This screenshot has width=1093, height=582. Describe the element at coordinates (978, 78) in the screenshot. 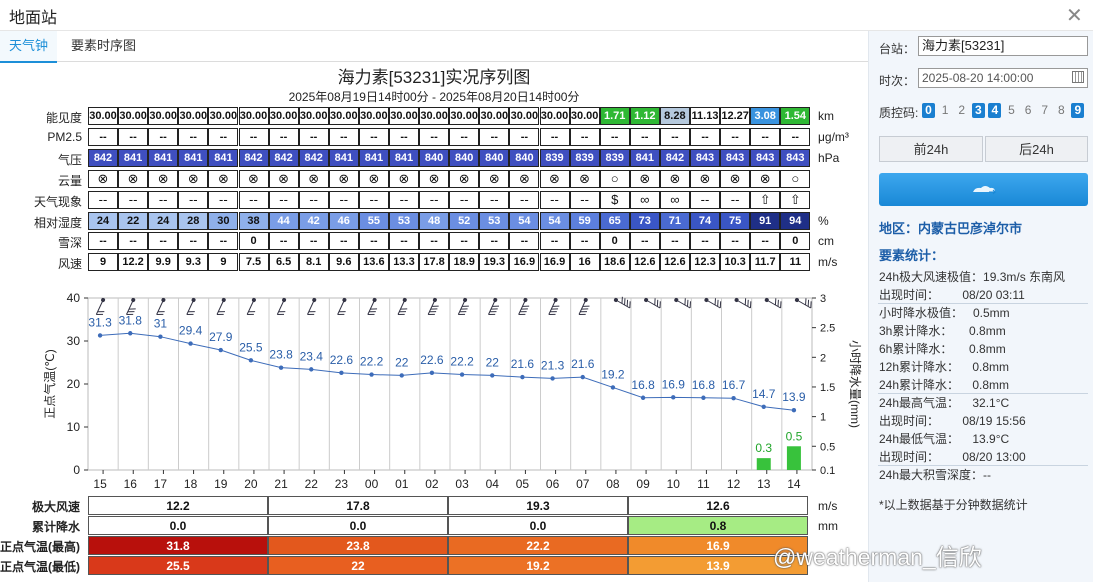

I see `time-value: 2025-08-20 14:00:00` at that location.